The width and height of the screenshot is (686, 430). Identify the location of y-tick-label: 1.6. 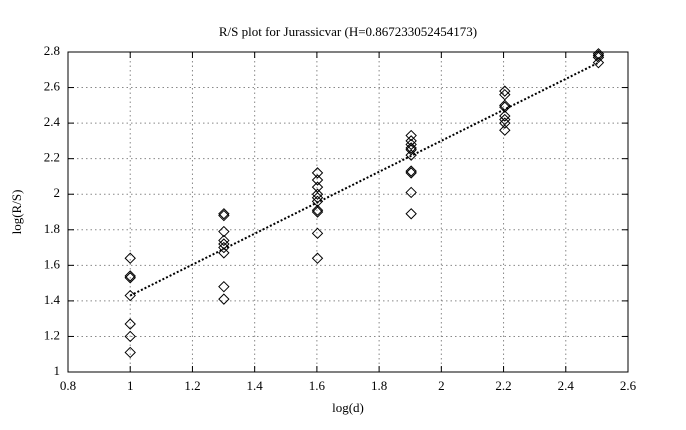
(52, 263).